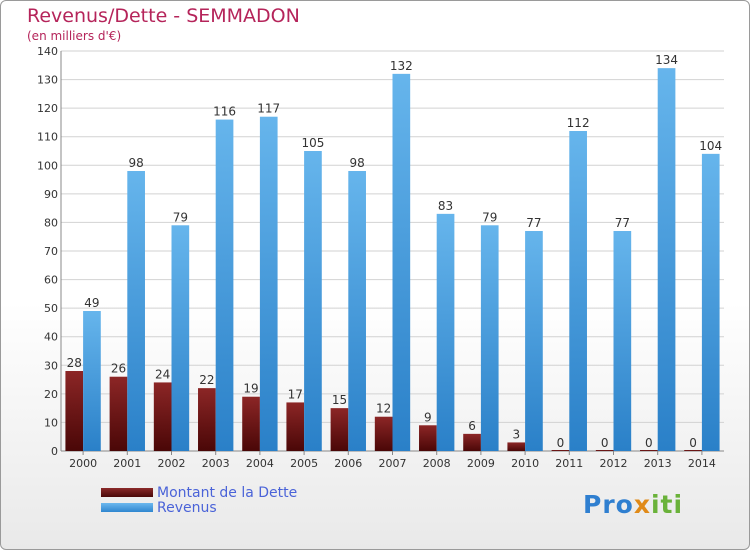  Describe the element at coordinates (383, 409) in the screenshot. I see `data-label-dette: 12` at that location.